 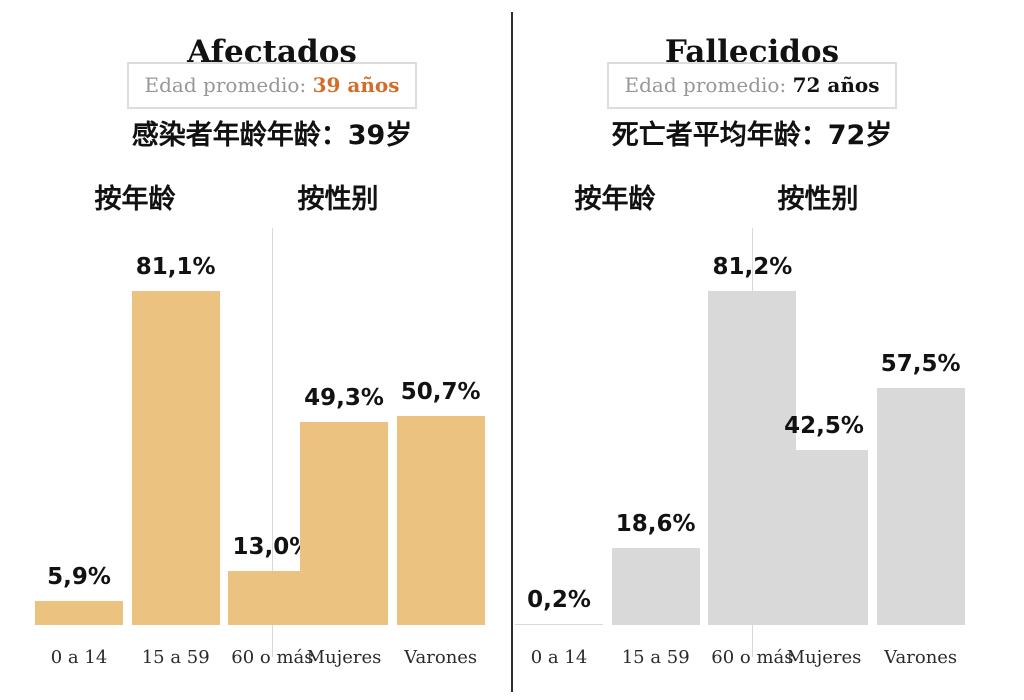 I want to click on average-age-box: Edad promedio: 39 años, so click(x=272, y=85).